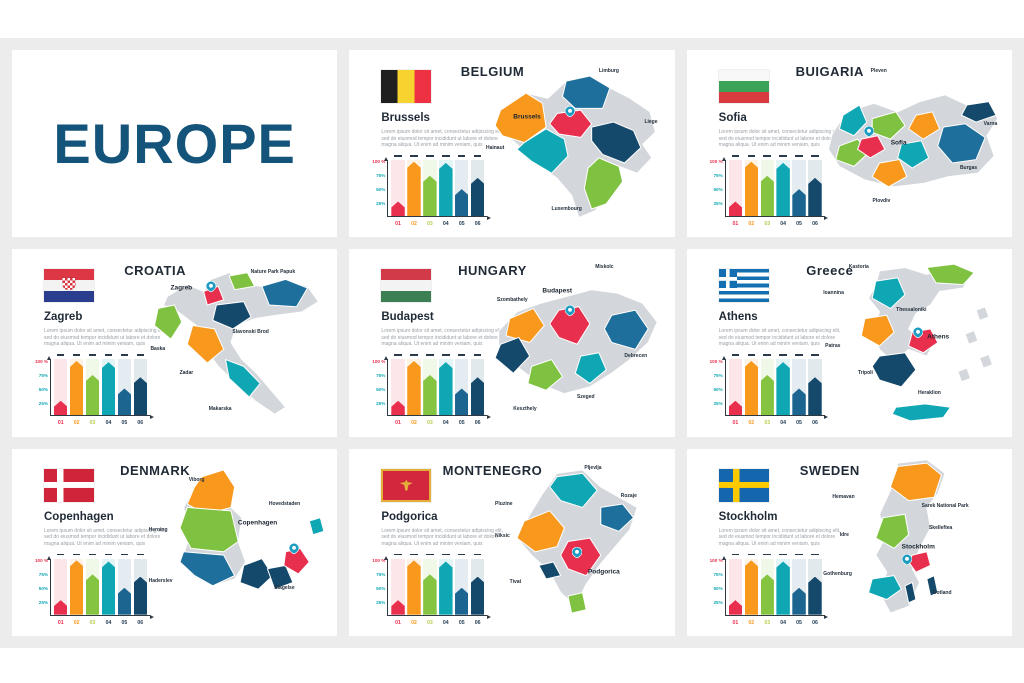 The width and height of the screenshot is (1024, 683). Describe the element at coordinates (837, 573) in the screenshot. I see `region-label: Gothenburg` at that location.